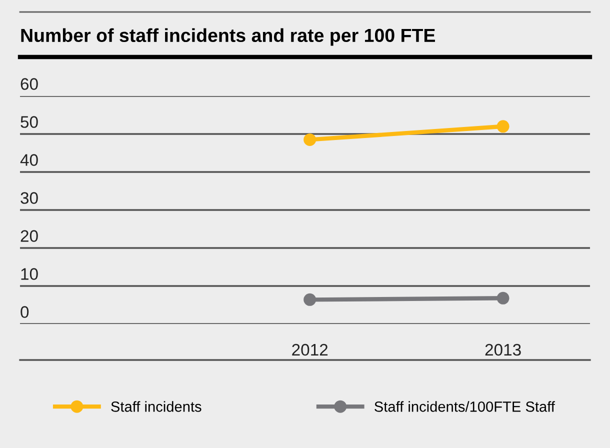  What do you see at coordinates (228, 37) in the screenshot?
I see `chart-title: Number of staff incidents and rate per 100 FTE` at bounding box center [228, 37].